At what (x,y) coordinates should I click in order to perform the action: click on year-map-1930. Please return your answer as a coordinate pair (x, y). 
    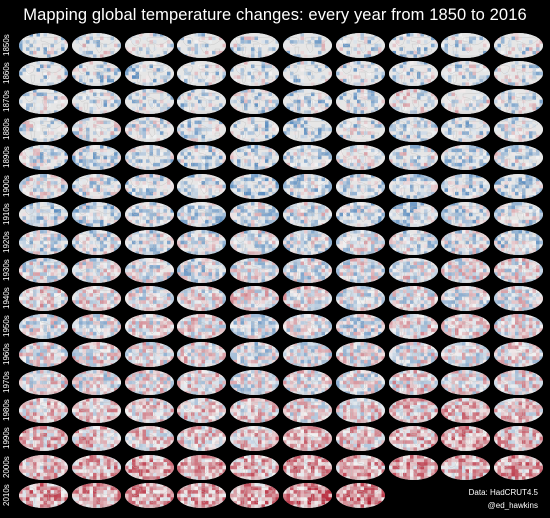
    Looking at the image, I should click on (43, 270).